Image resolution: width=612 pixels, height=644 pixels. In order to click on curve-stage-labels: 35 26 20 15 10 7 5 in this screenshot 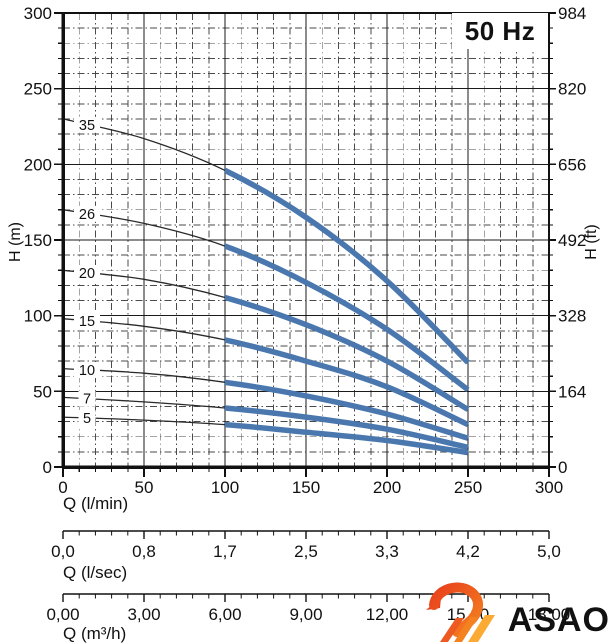, I will do `click(87, 271)`.